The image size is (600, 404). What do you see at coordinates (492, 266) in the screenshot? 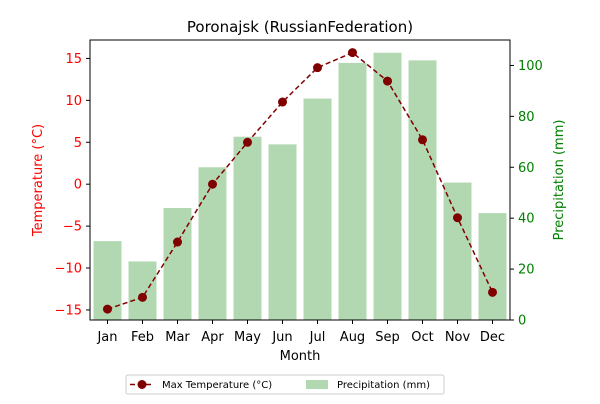
I see `precipitation-bar-dec` at bounding box center [492, 266].